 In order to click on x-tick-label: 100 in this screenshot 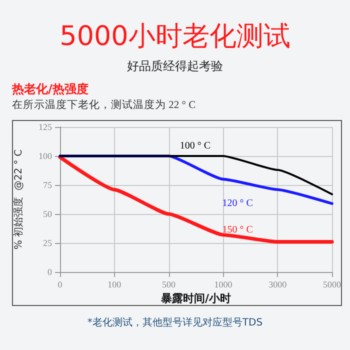, I will do `click(115, 285)`.